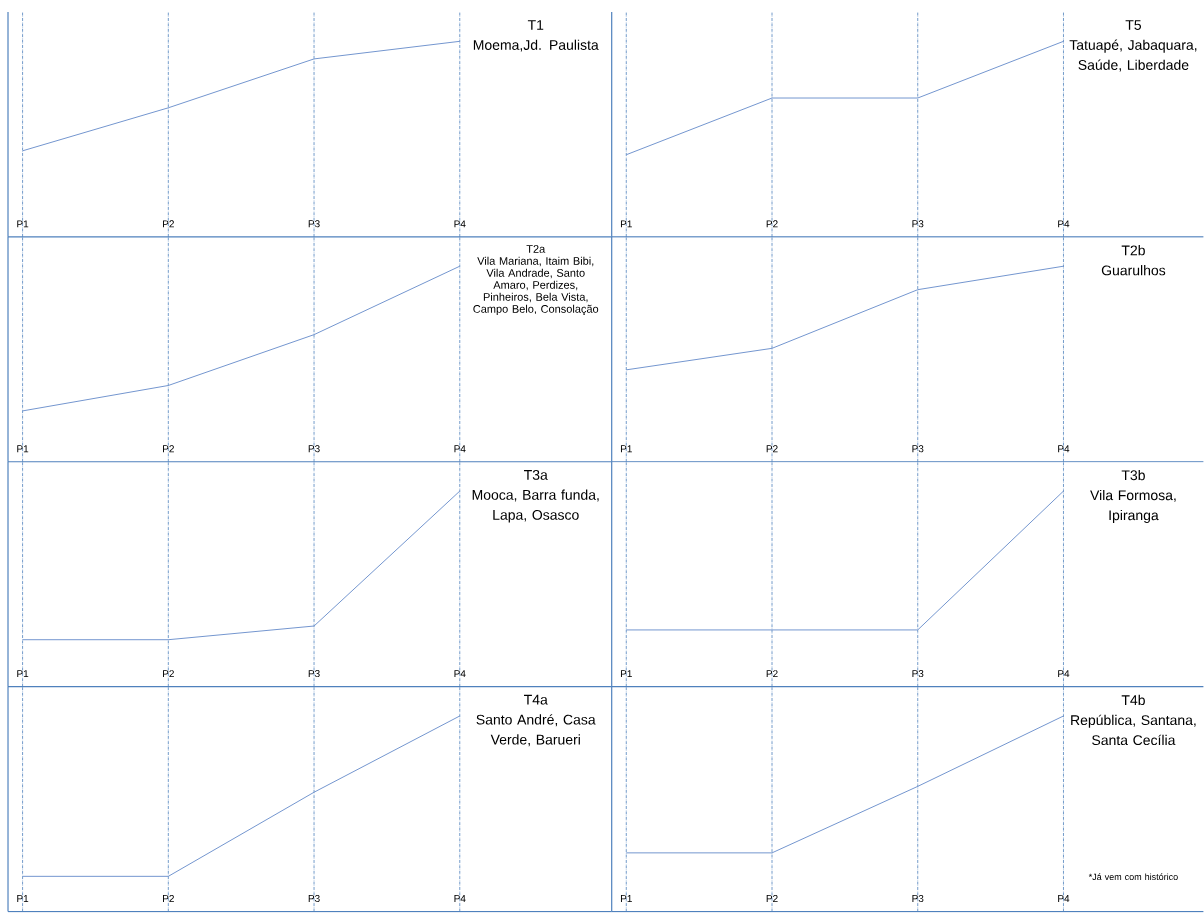  I want to click on text: Mooca, Barra funda, Lapa, Osasco, so click(535, 506).